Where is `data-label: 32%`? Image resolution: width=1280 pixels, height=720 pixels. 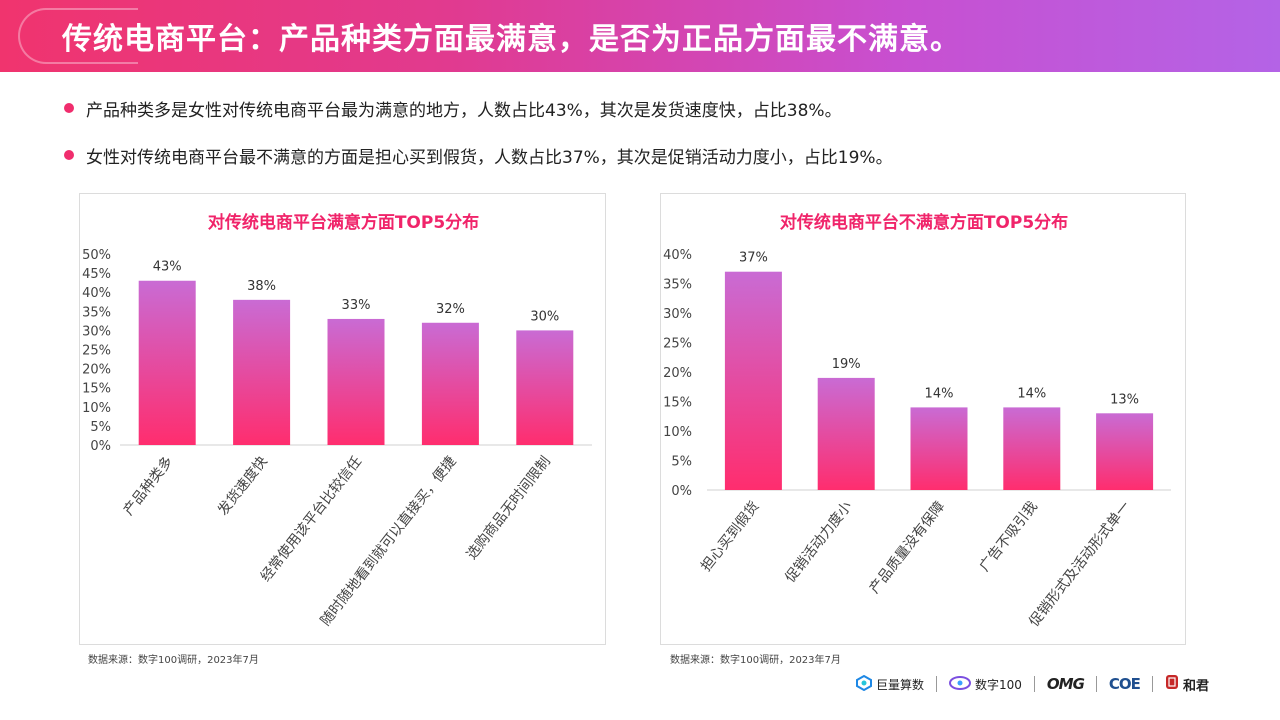 data-label: 32% is located at coordinates (450, 309).